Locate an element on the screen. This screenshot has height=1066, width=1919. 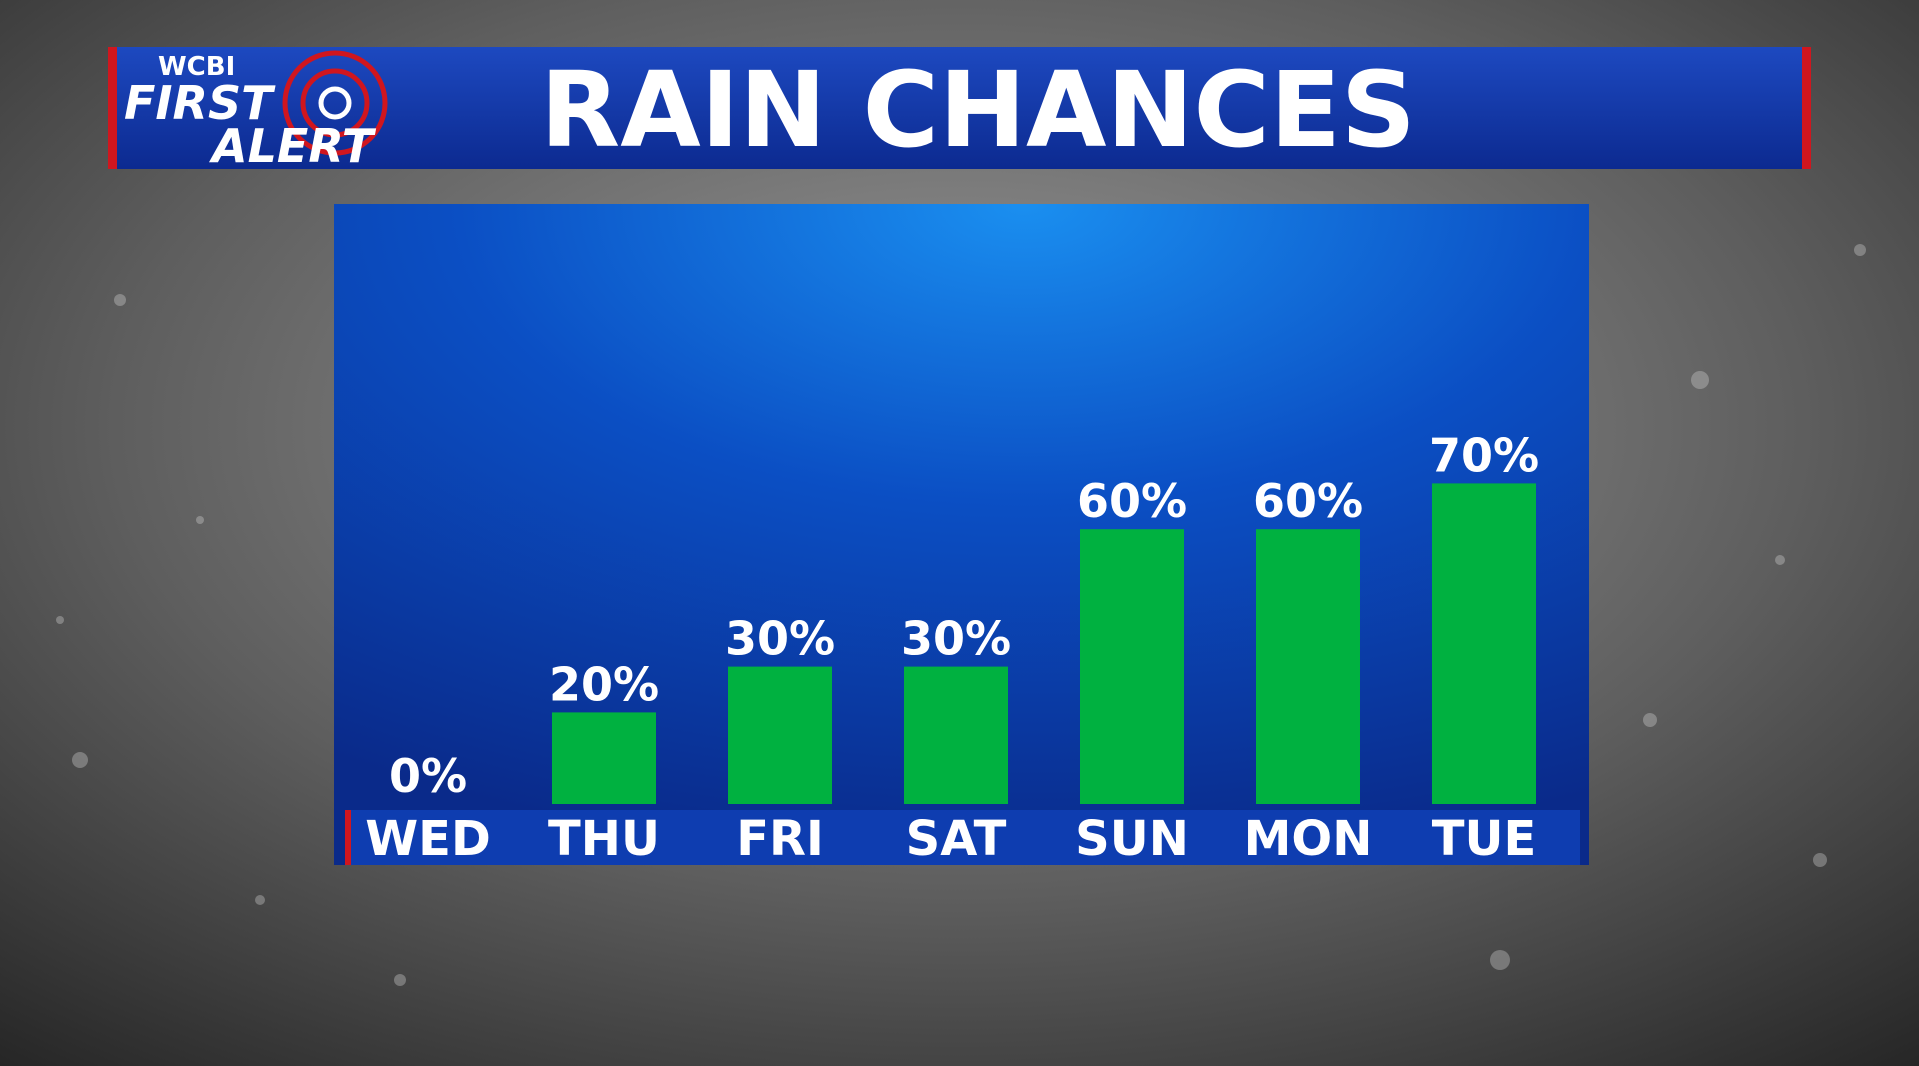
logo-line2: ALERT is located at coordinates (293, 146).